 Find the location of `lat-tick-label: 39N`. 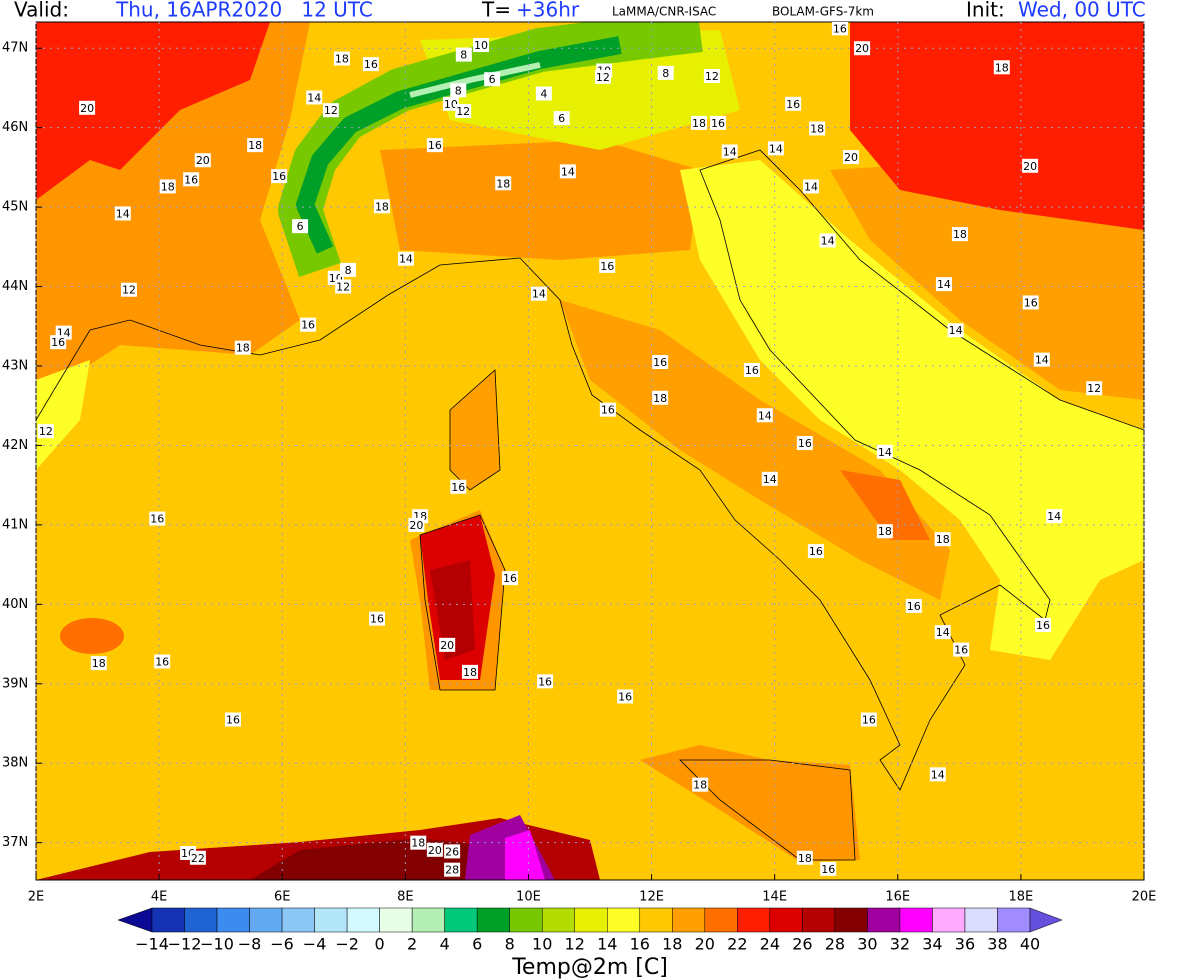

lat-tick-label: 39N is located at coordinates (15, 683).